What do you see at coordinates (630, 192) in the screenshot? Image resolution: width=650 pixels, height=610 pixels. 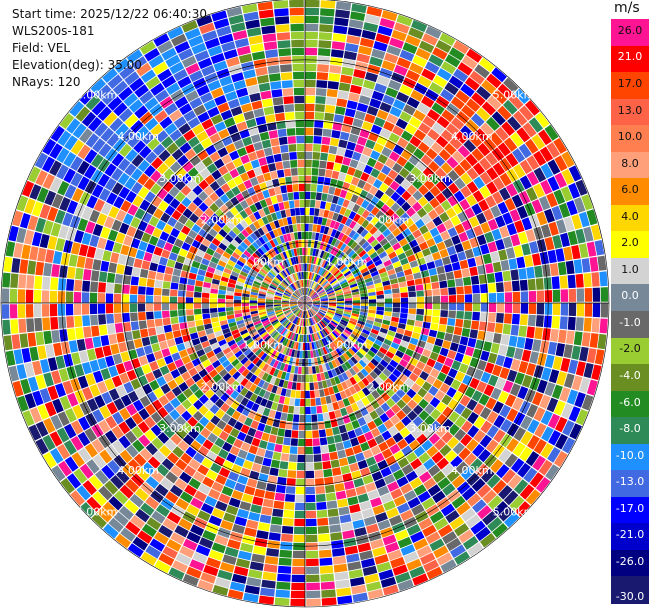 I see `colorbar-swatch` at bounding box center [630, 192].